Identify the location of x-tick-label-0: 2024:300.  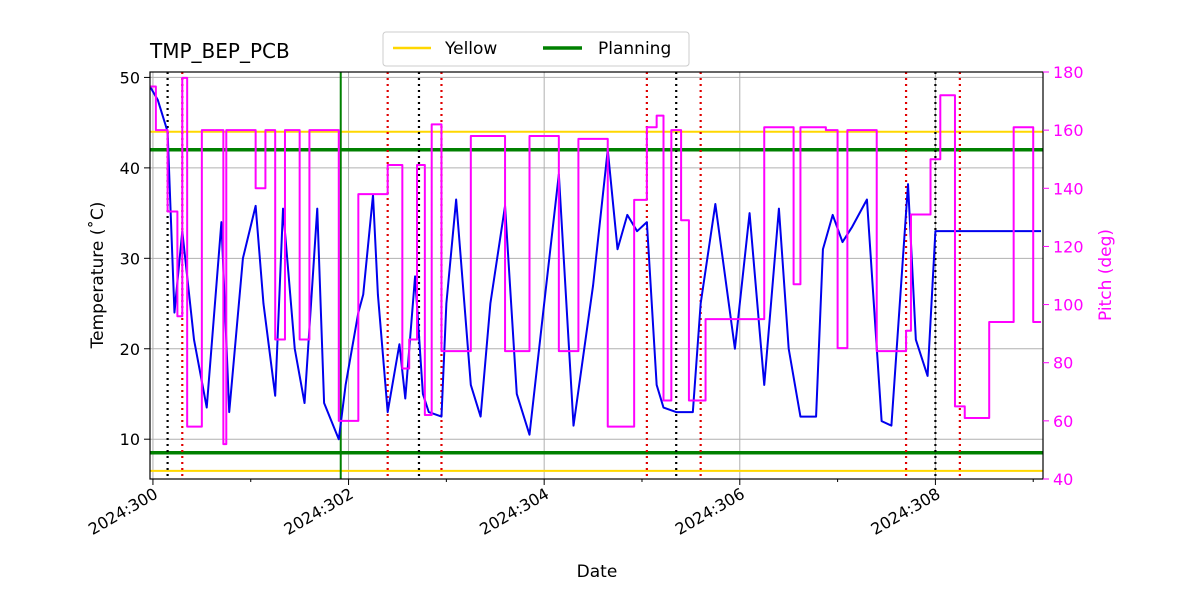
(123, 511).